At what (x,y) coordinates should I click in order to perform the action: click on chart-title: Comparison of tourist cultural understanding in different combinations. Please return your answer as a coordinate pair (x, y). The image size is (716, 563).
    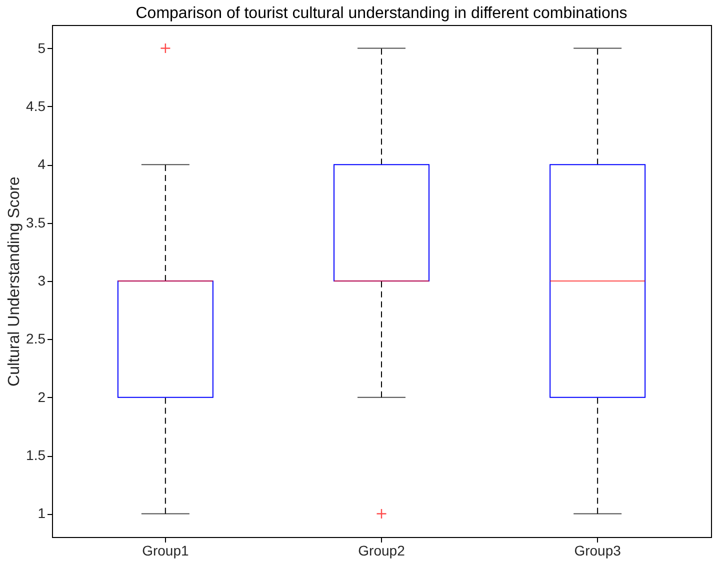
    Looking at the image, I should click on (382, 13).